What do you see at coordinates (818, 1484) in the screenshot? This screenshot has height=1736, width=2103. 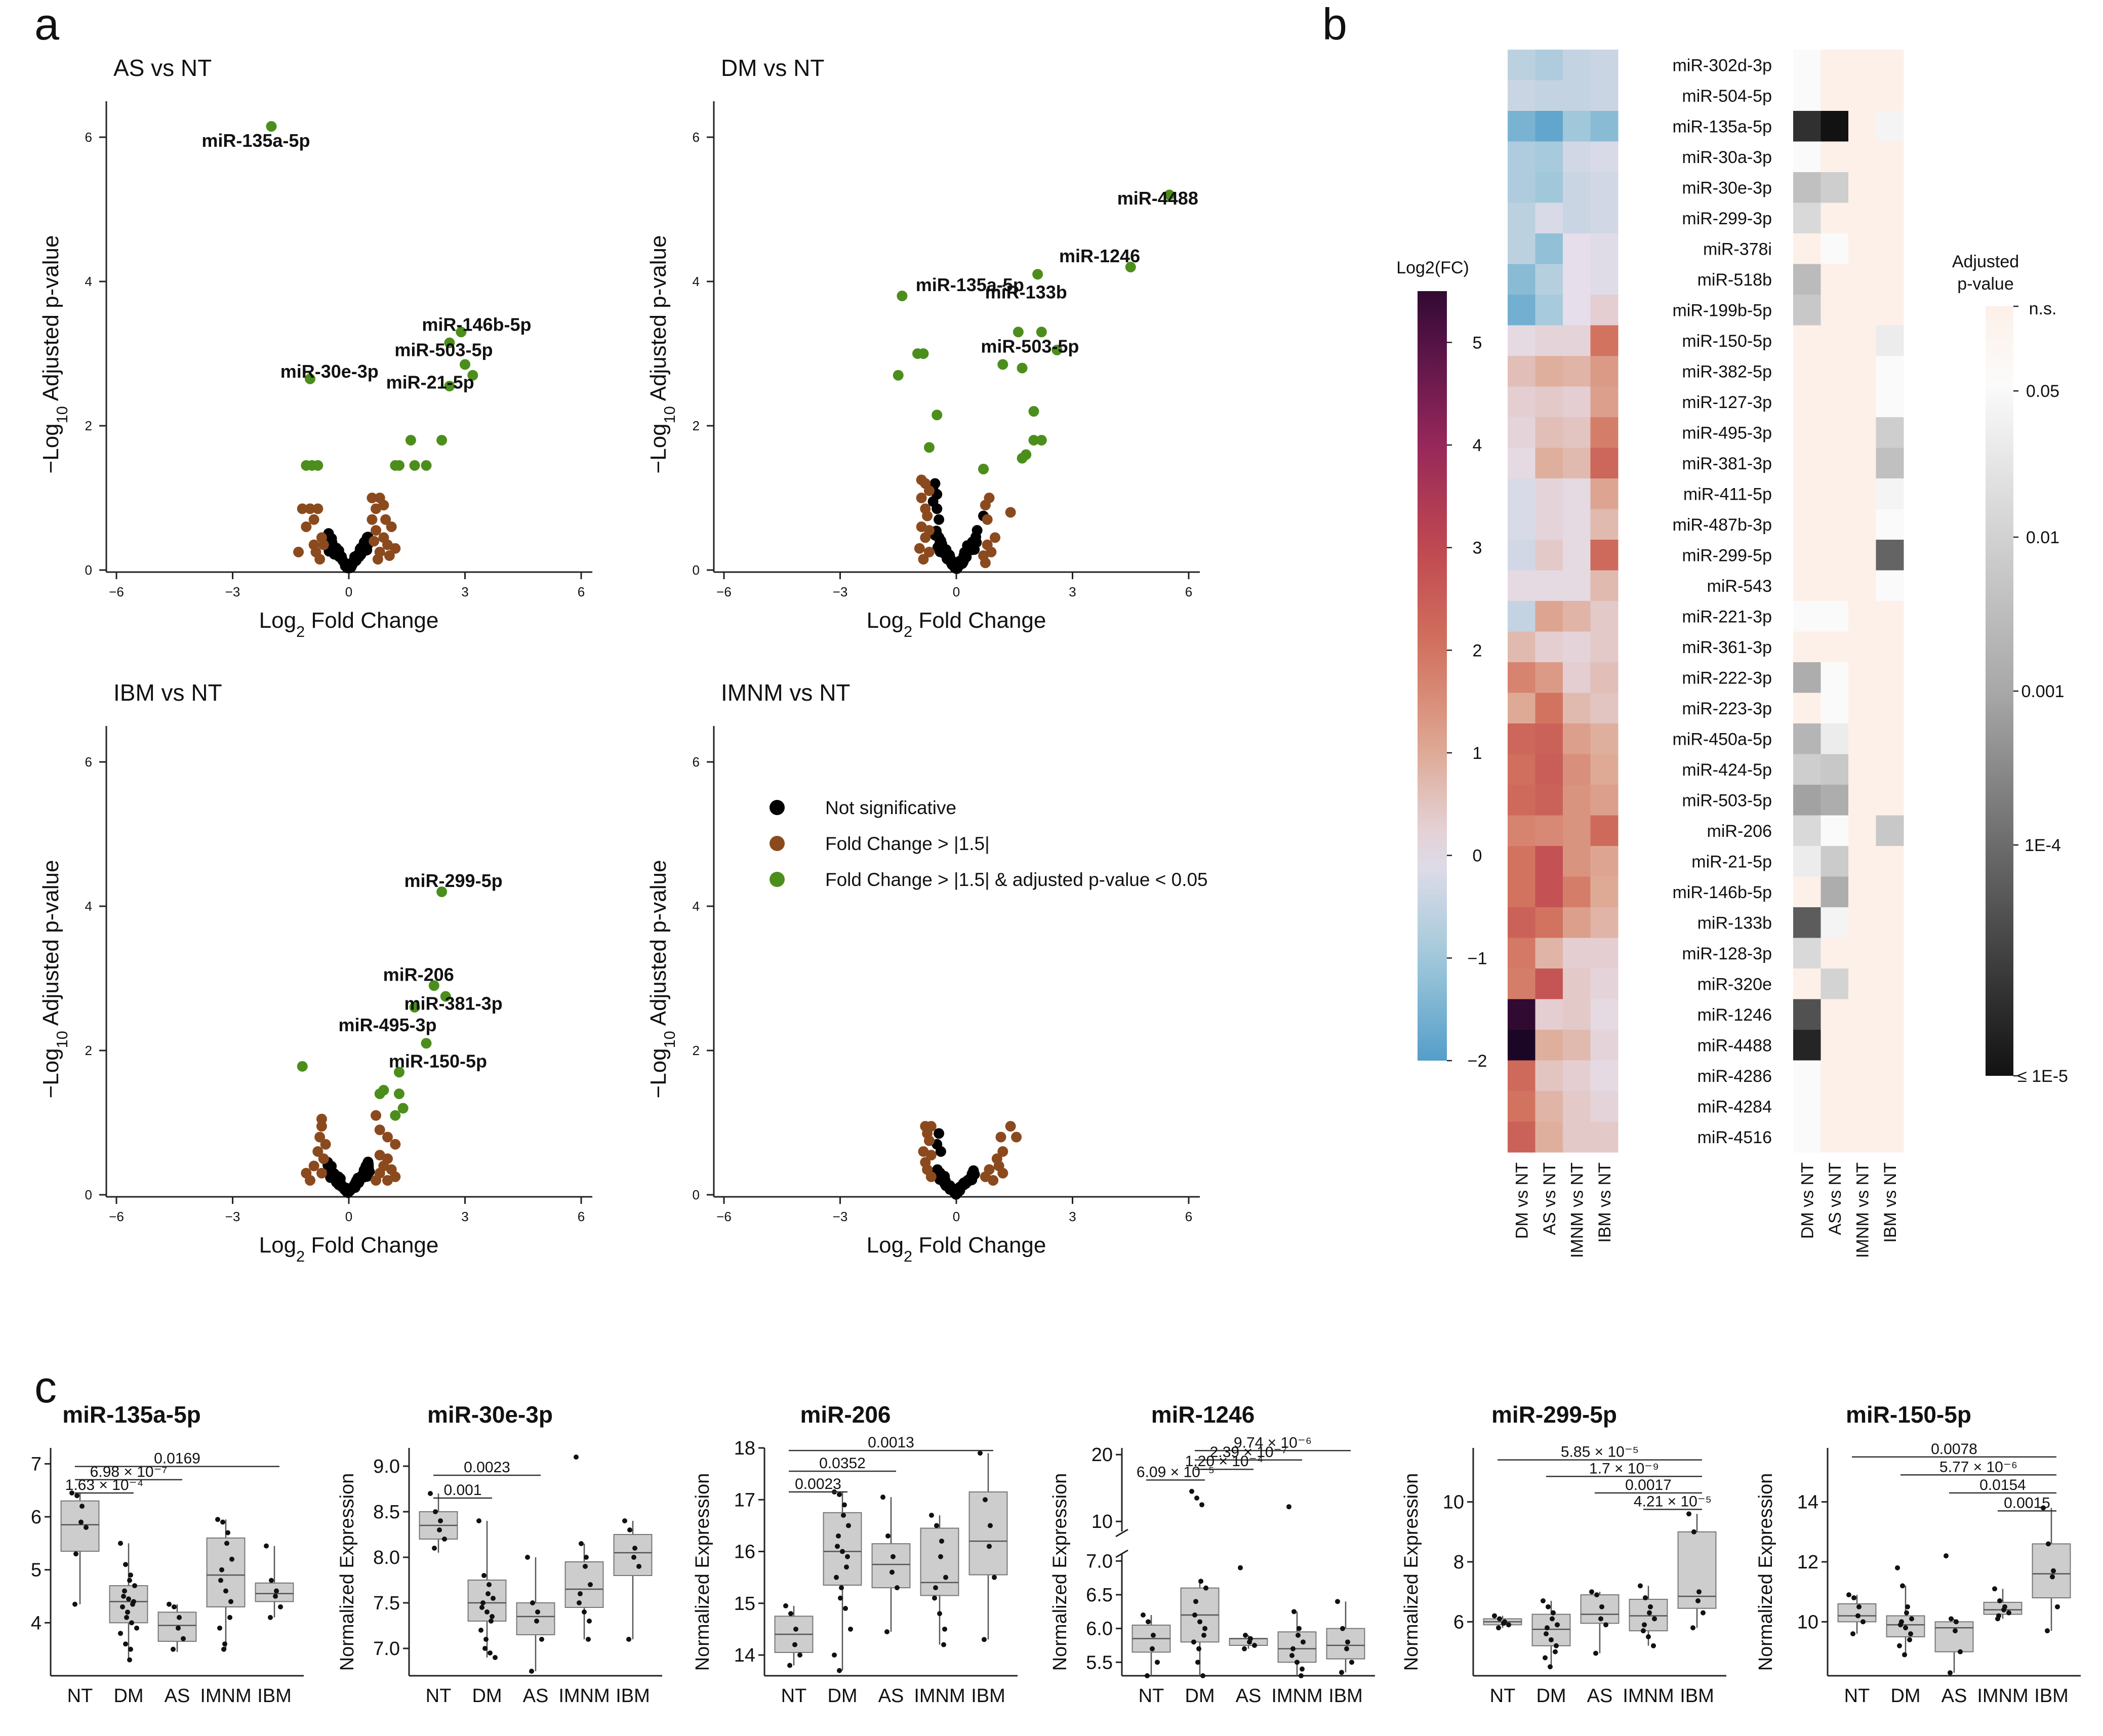 I see `significance-label: 0.0023` at bounding box center [818, 1484].